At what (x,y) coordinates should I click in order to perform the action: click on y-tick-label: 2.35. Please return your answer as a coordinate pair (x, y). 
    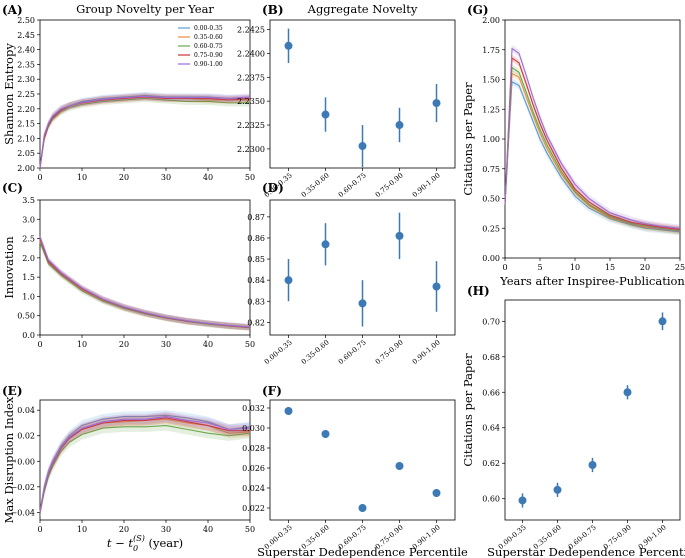
    Looking at the image, I should click on (26, 64).